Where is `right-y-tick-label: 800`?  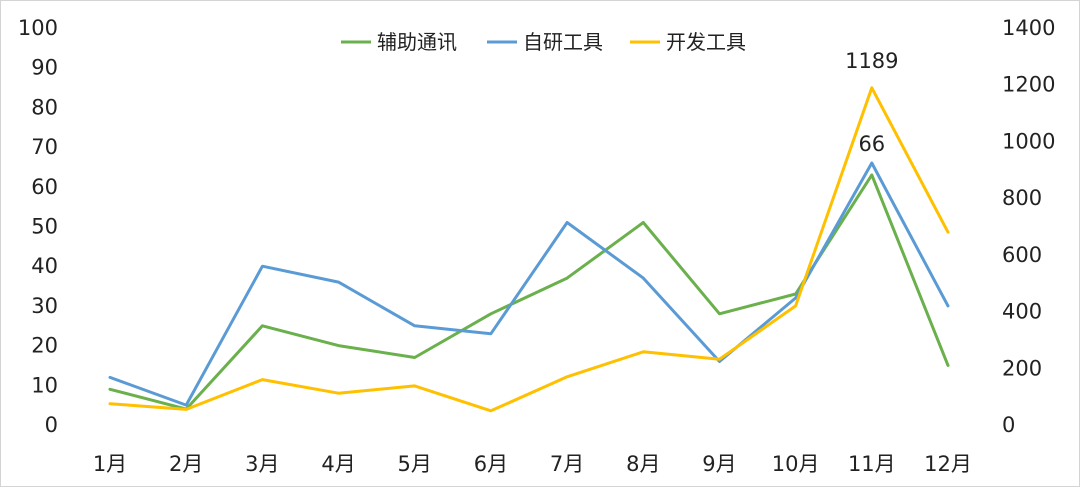 right-y-tick-label: 800 is located at coordinates (1022, 198).